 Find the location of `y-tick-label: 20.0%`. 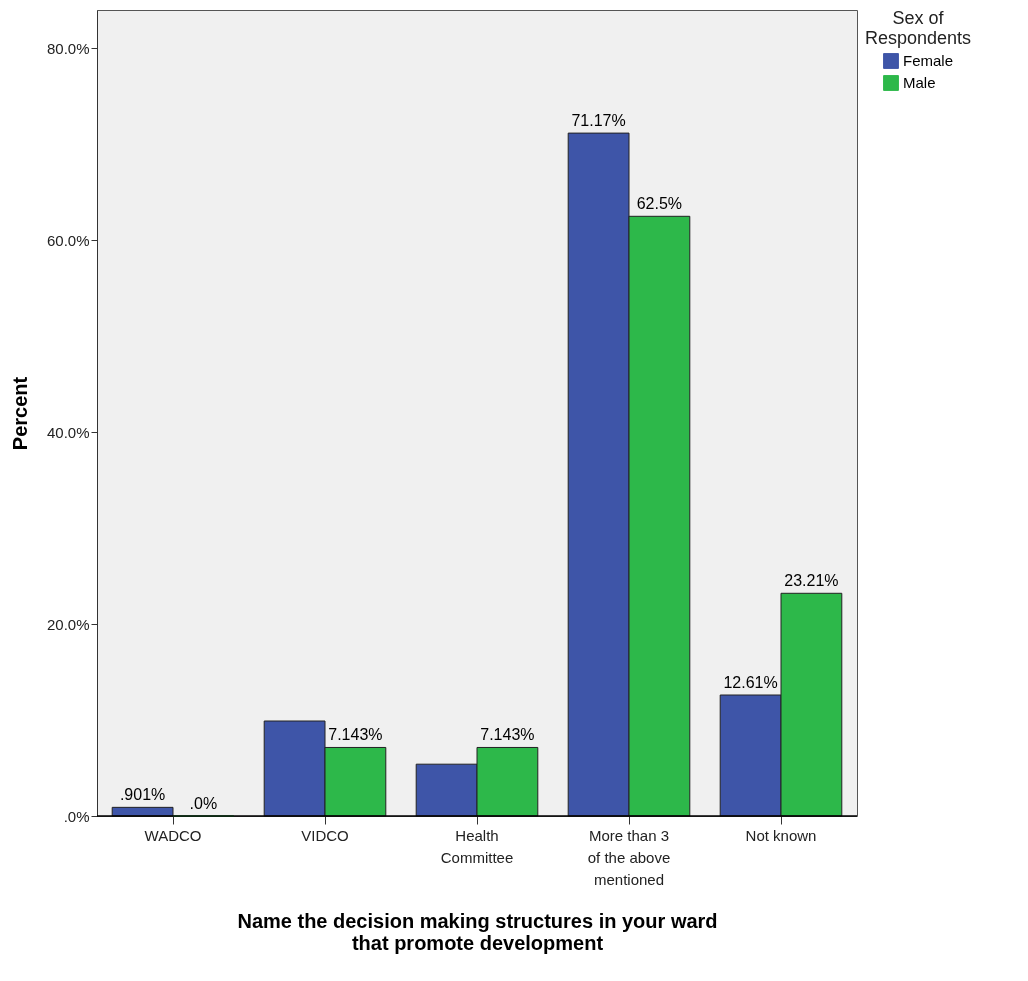

y-tick-label: 20.0% is located at coordinates (68, 624).